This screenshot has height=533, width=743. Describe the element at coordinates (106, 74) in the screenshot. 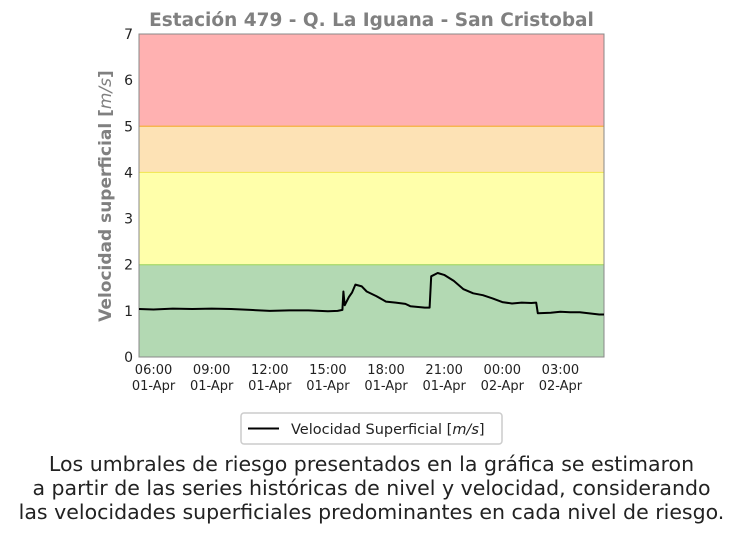

I see `y-axis-label-suffix: ]` at that location.